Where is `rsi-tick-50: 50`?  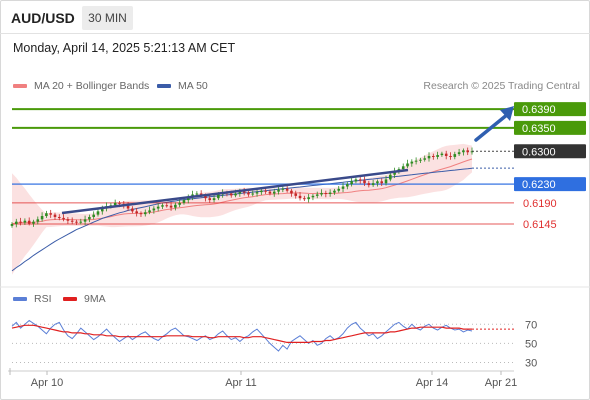 rsi-tick-50: 50 is located at coordinates (531, 344).